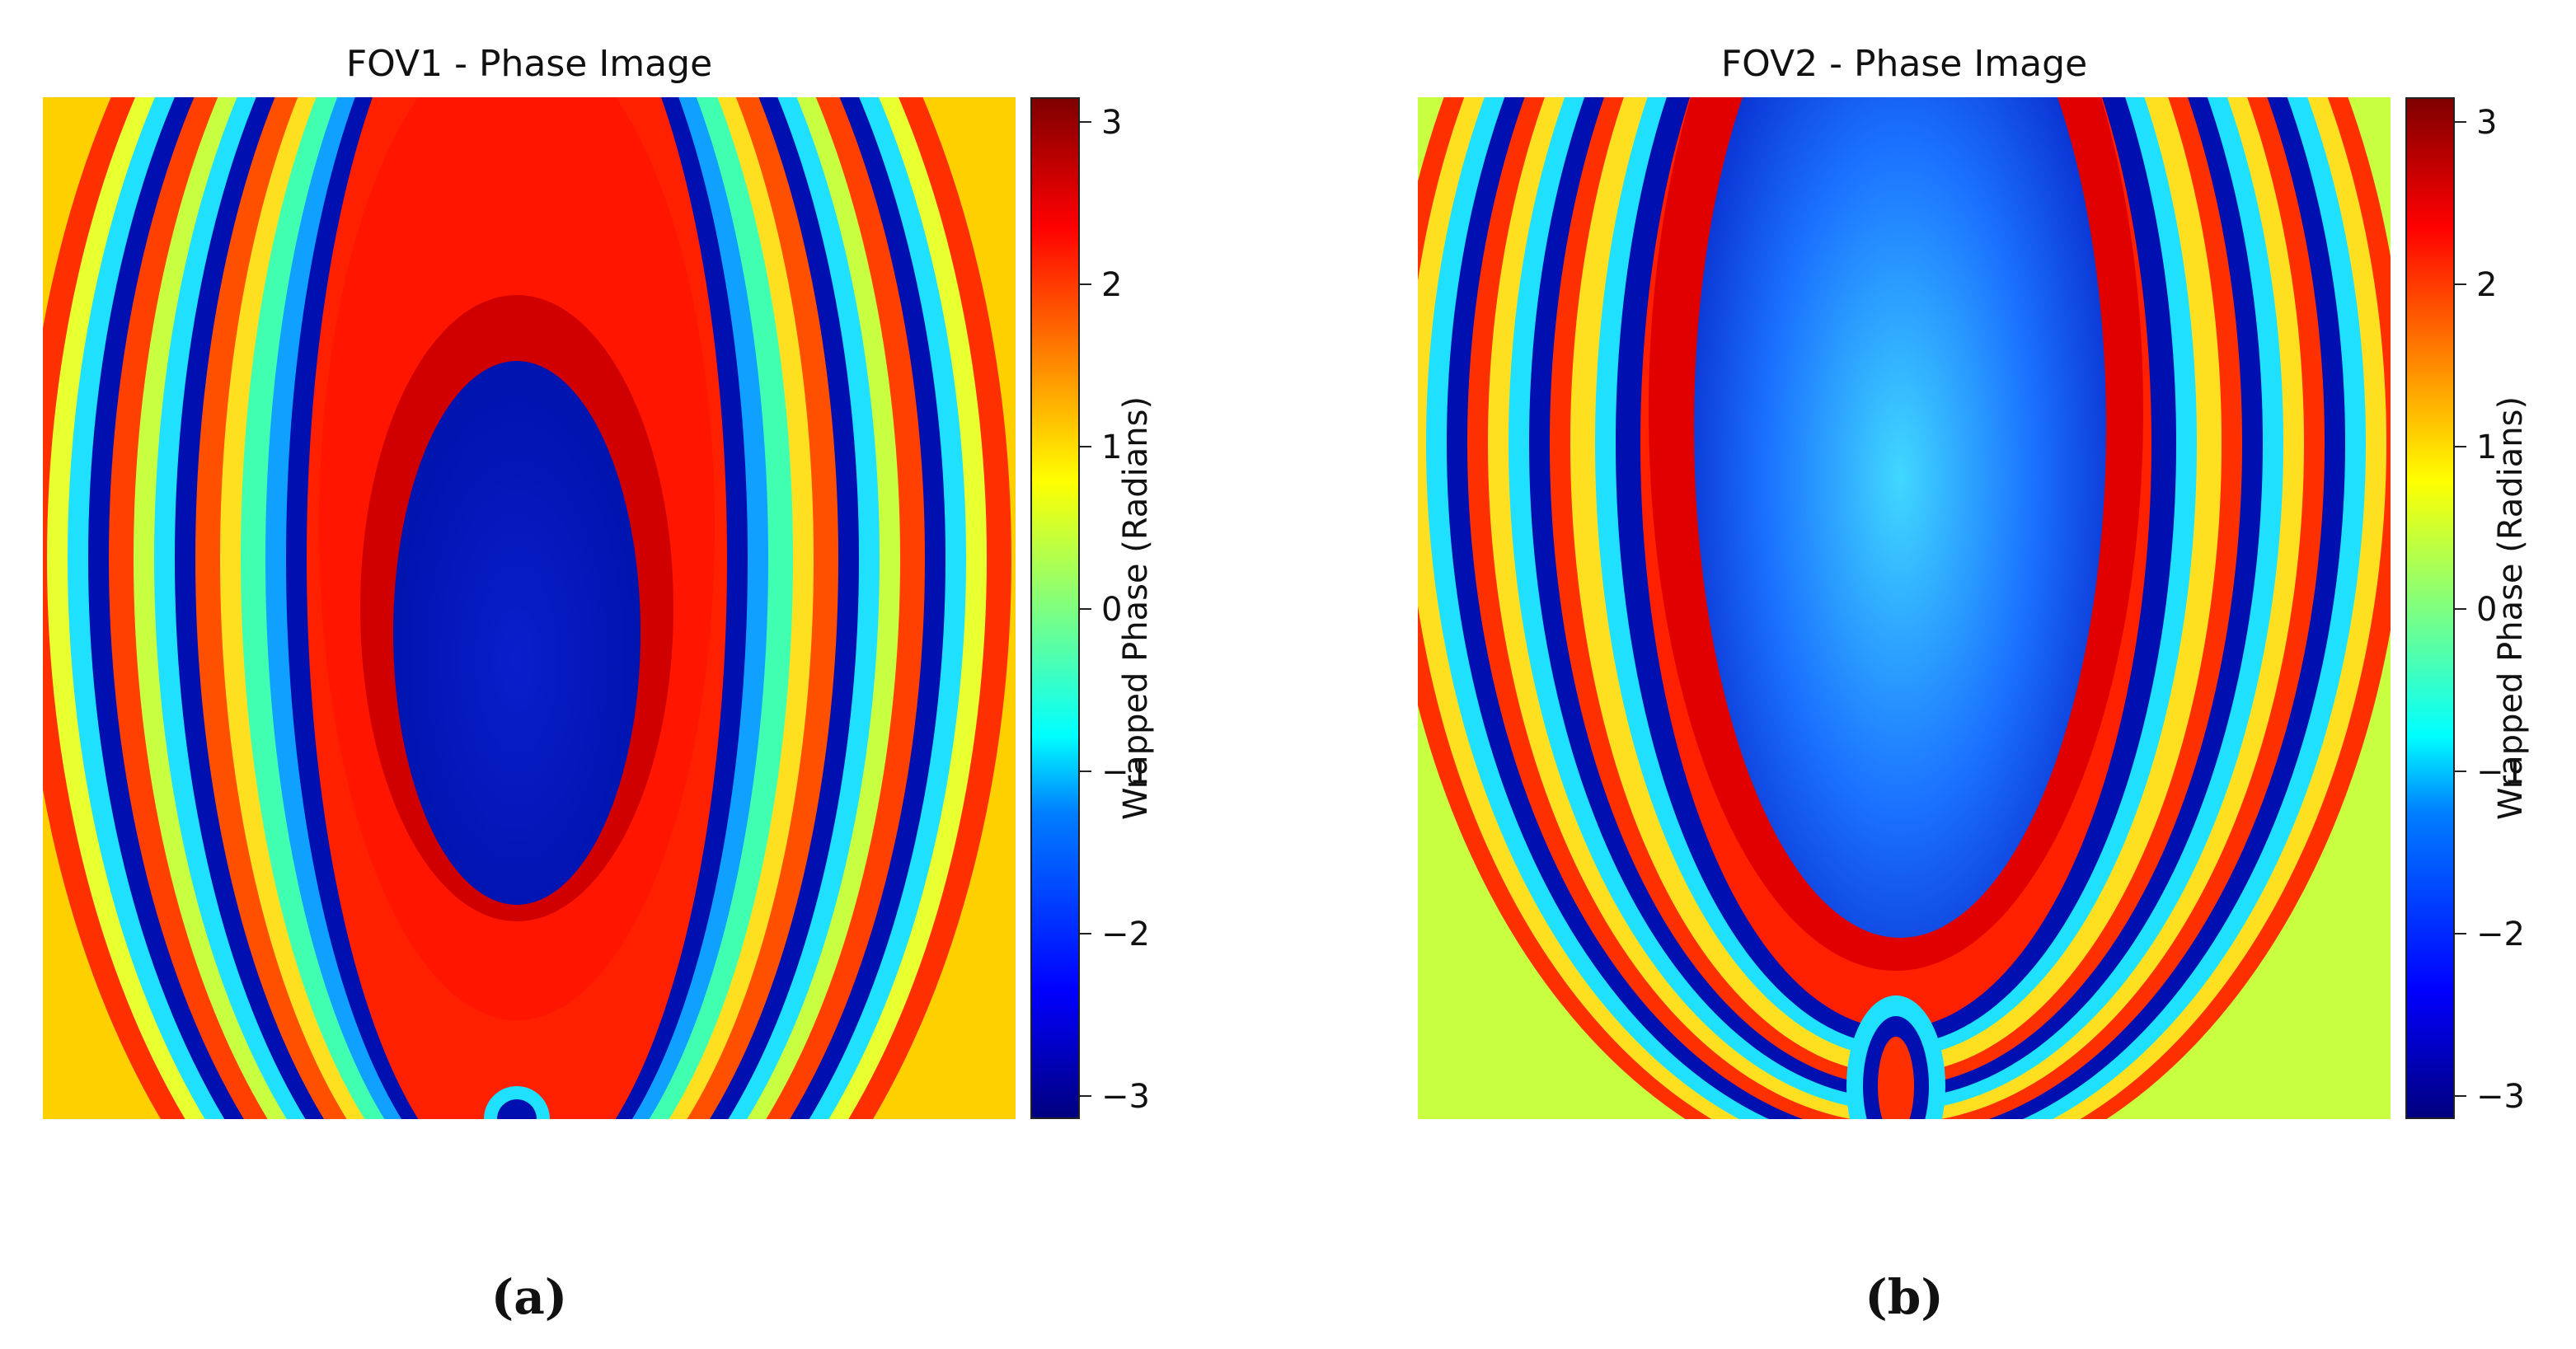 The image size is (2576, 1349). Describe the element at coordinates (1904, 64) in the screenshot. I see `plot-title: FOV2 - Phase Image` at that location.